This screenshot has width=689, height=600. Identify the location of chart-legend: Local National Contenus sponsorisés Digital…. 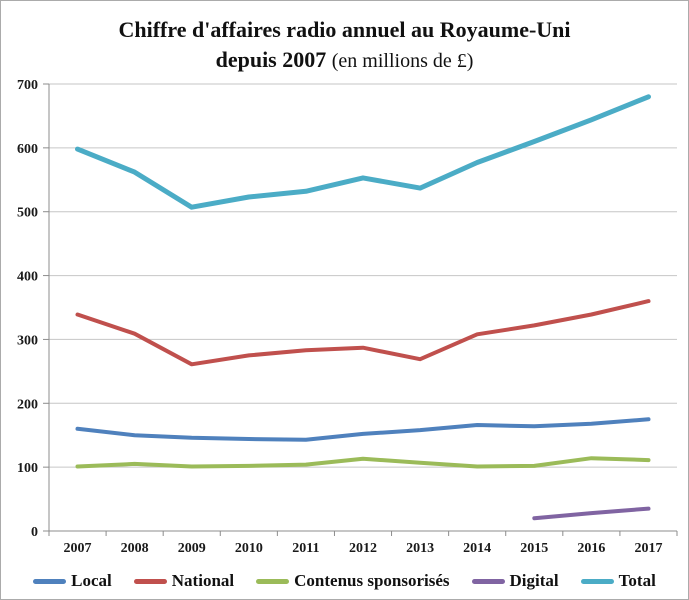
(344, 581).